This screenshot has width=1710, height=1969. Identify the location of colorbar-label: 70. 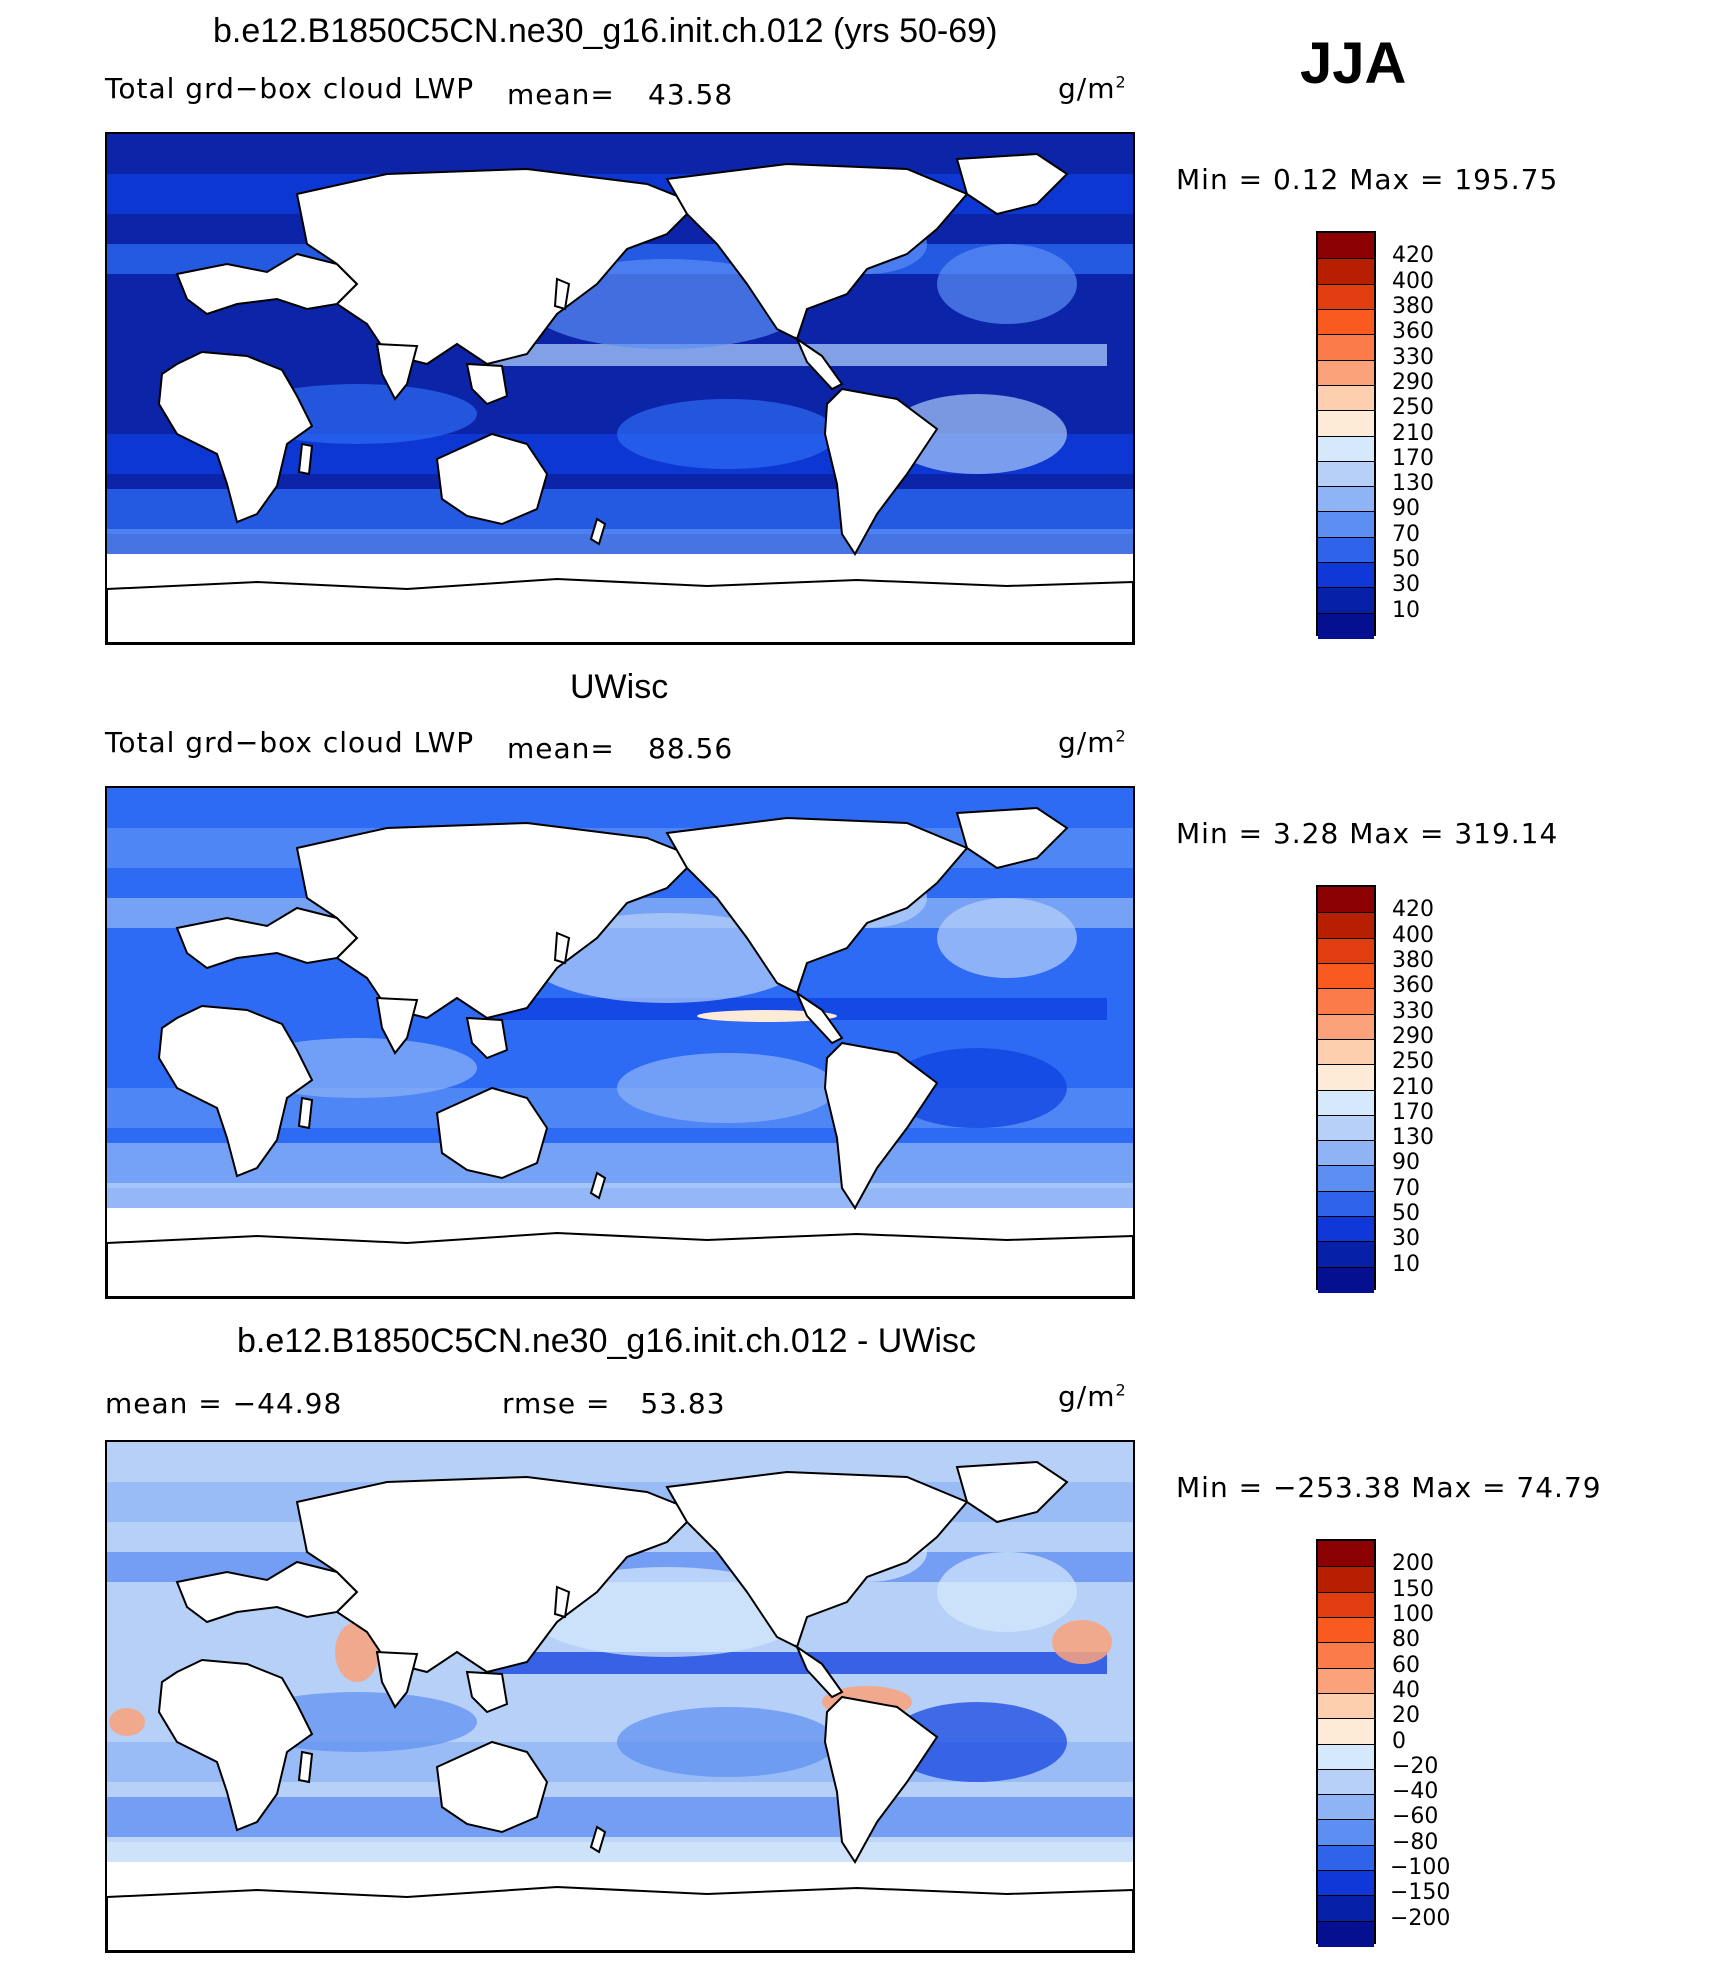
(1406, 534).